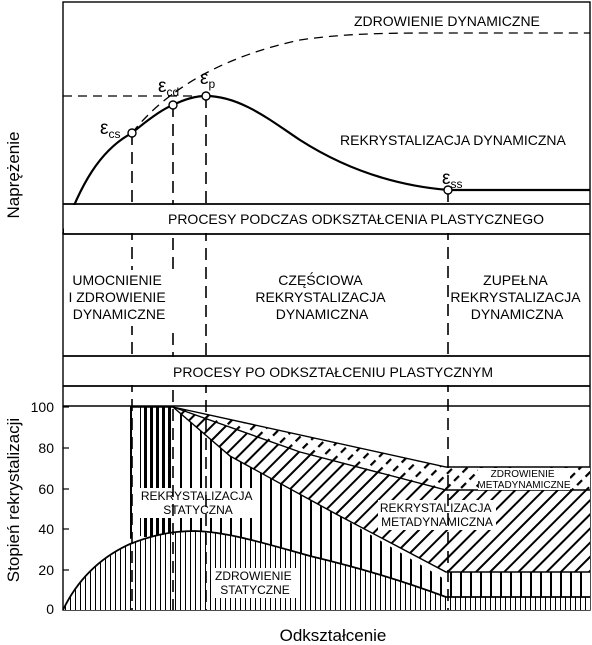  I want to click on label-eps-ss: εss, so click(452, 179).